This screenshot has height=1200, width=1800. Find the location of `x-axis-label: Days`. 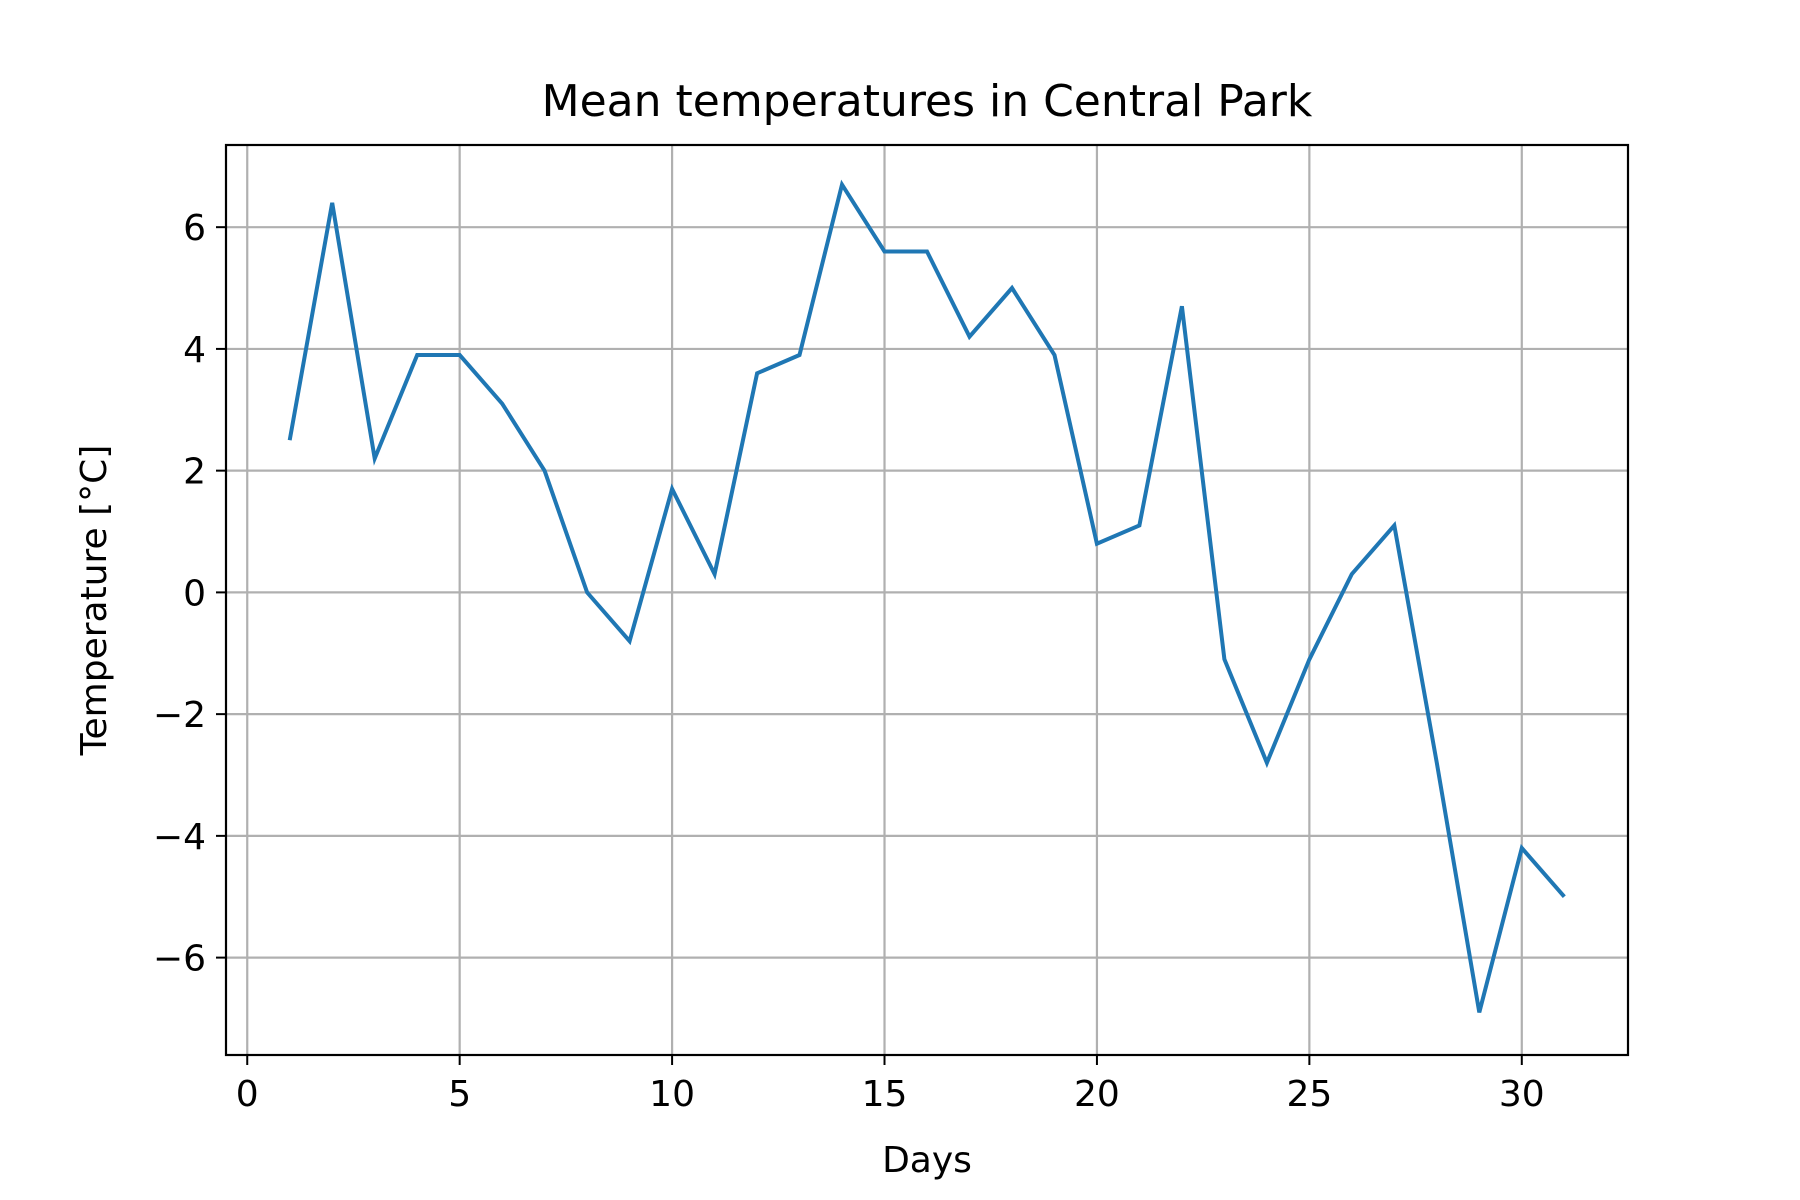

x-axis-label: Days is located at coordinates (927, 1160).